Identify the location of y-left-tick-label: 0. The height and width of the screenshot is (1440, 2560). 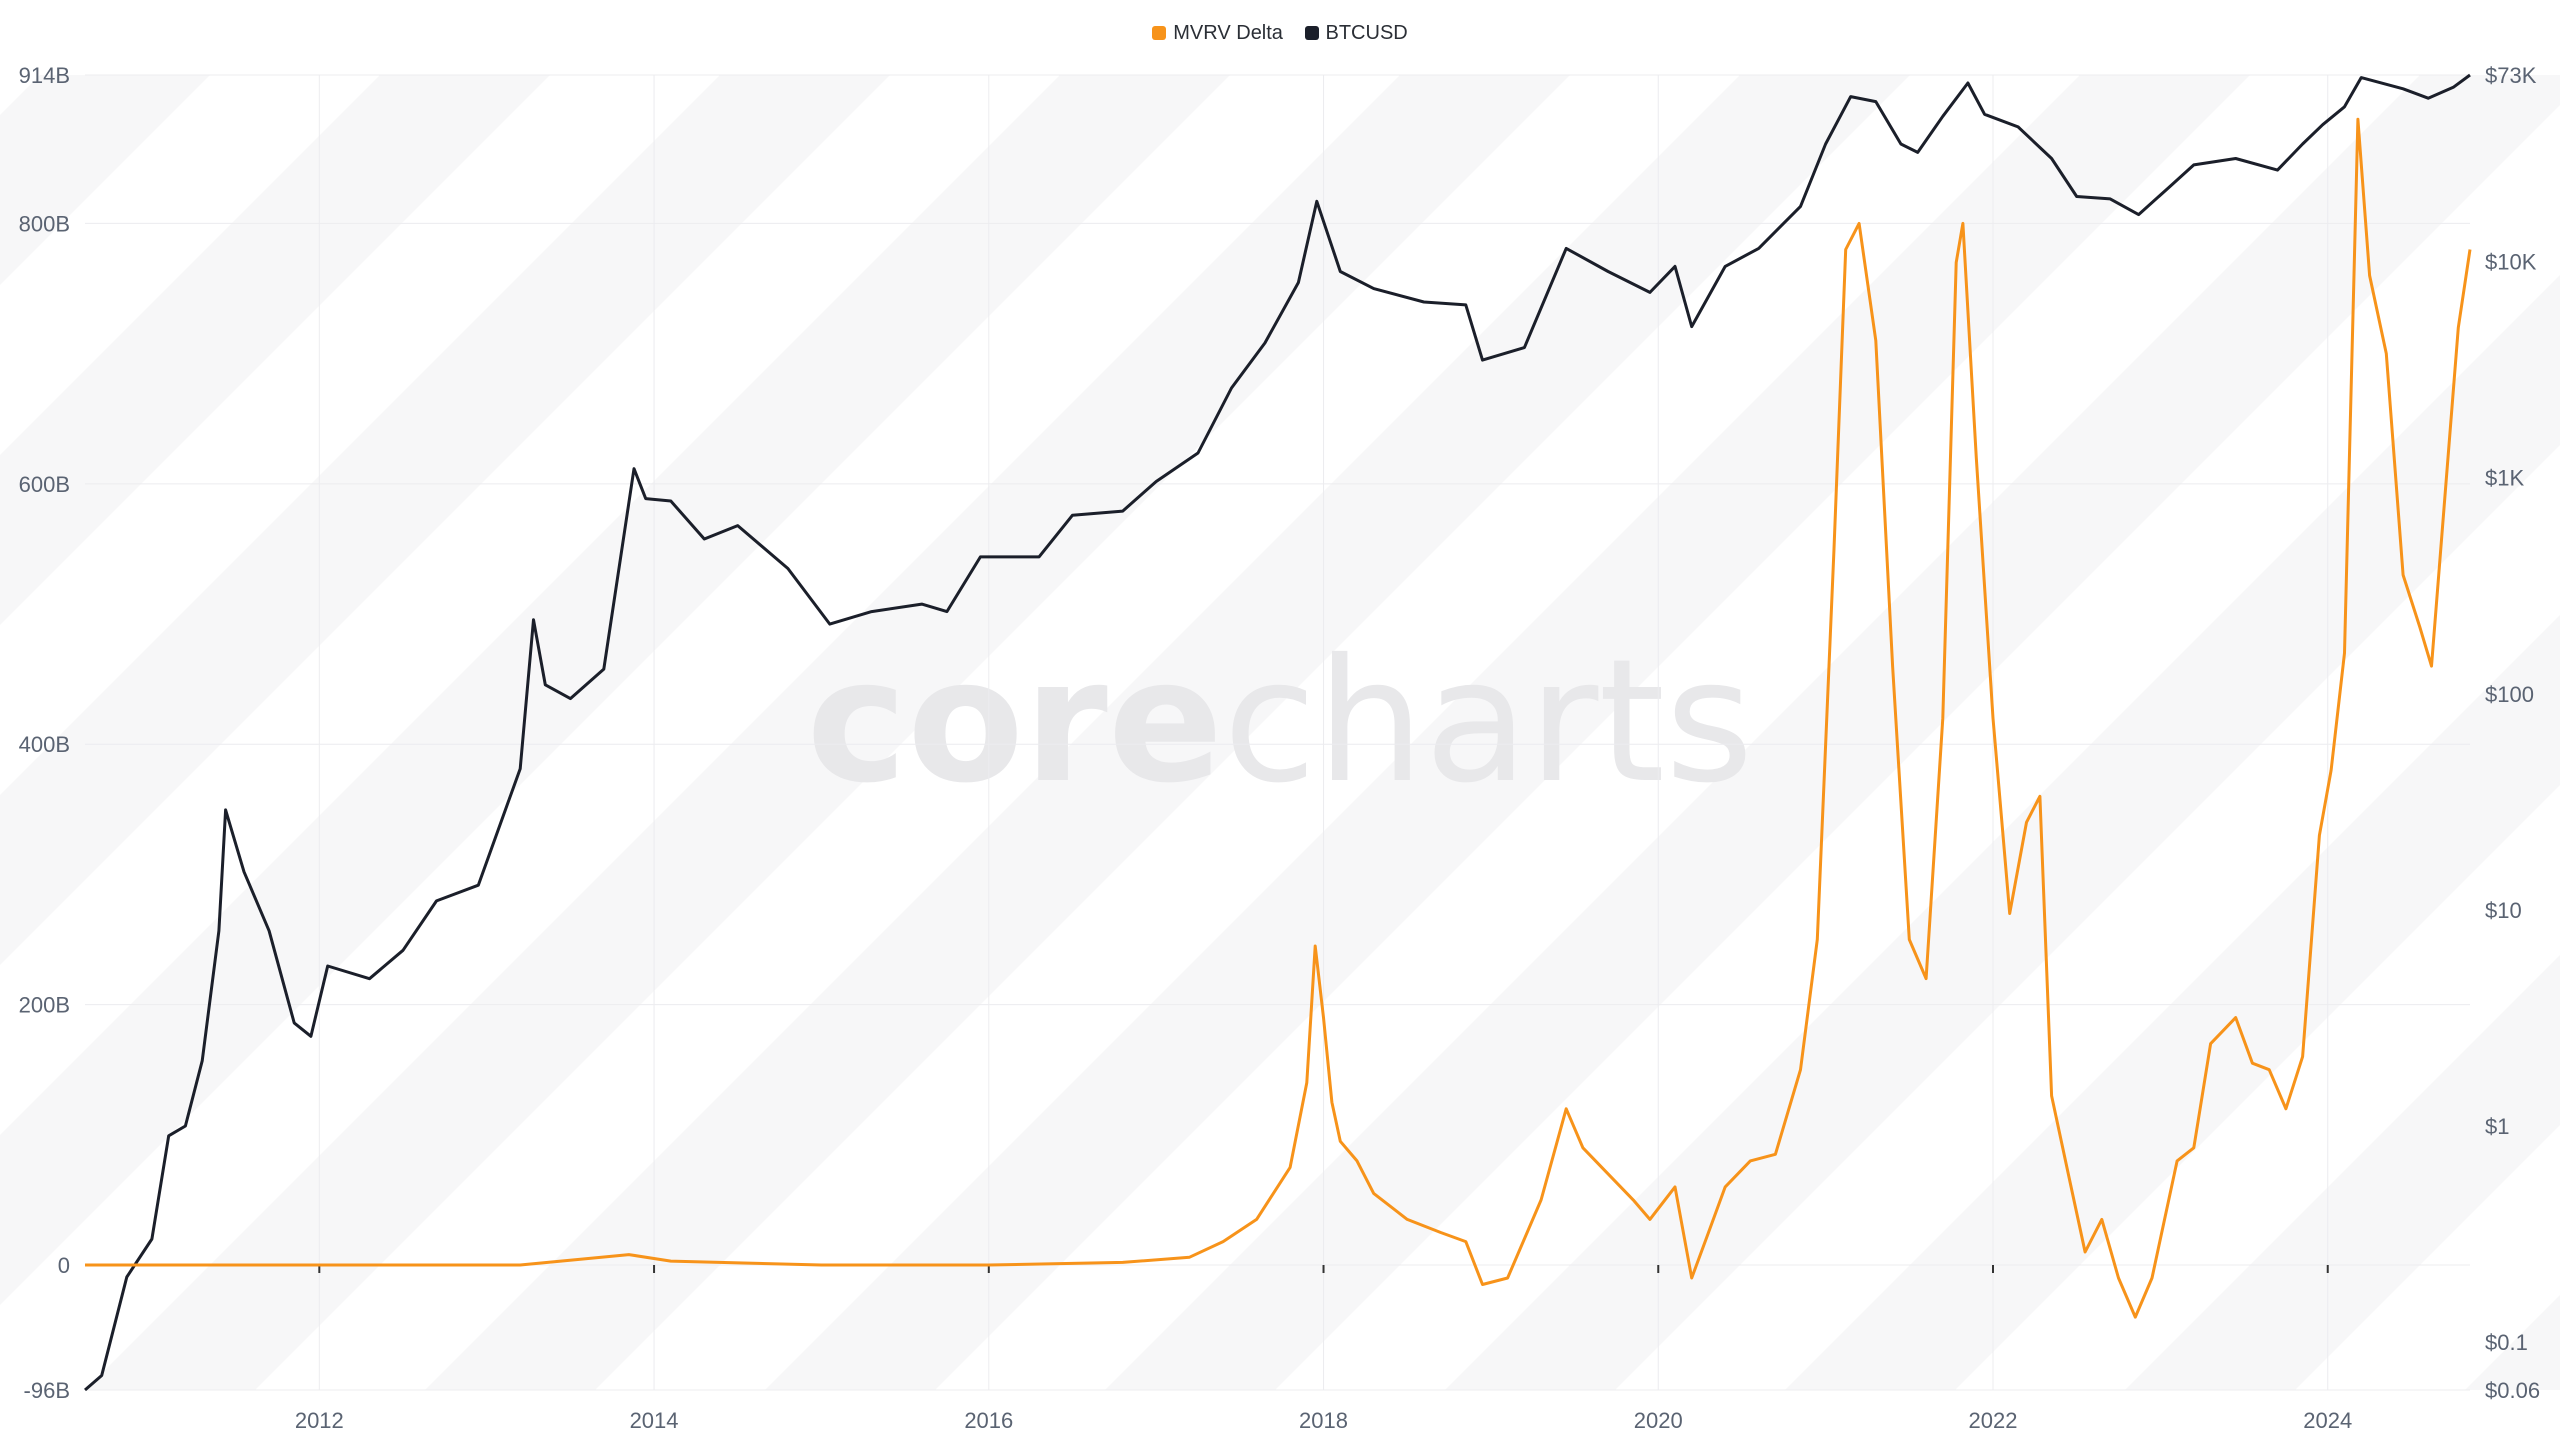
(64, 1265).